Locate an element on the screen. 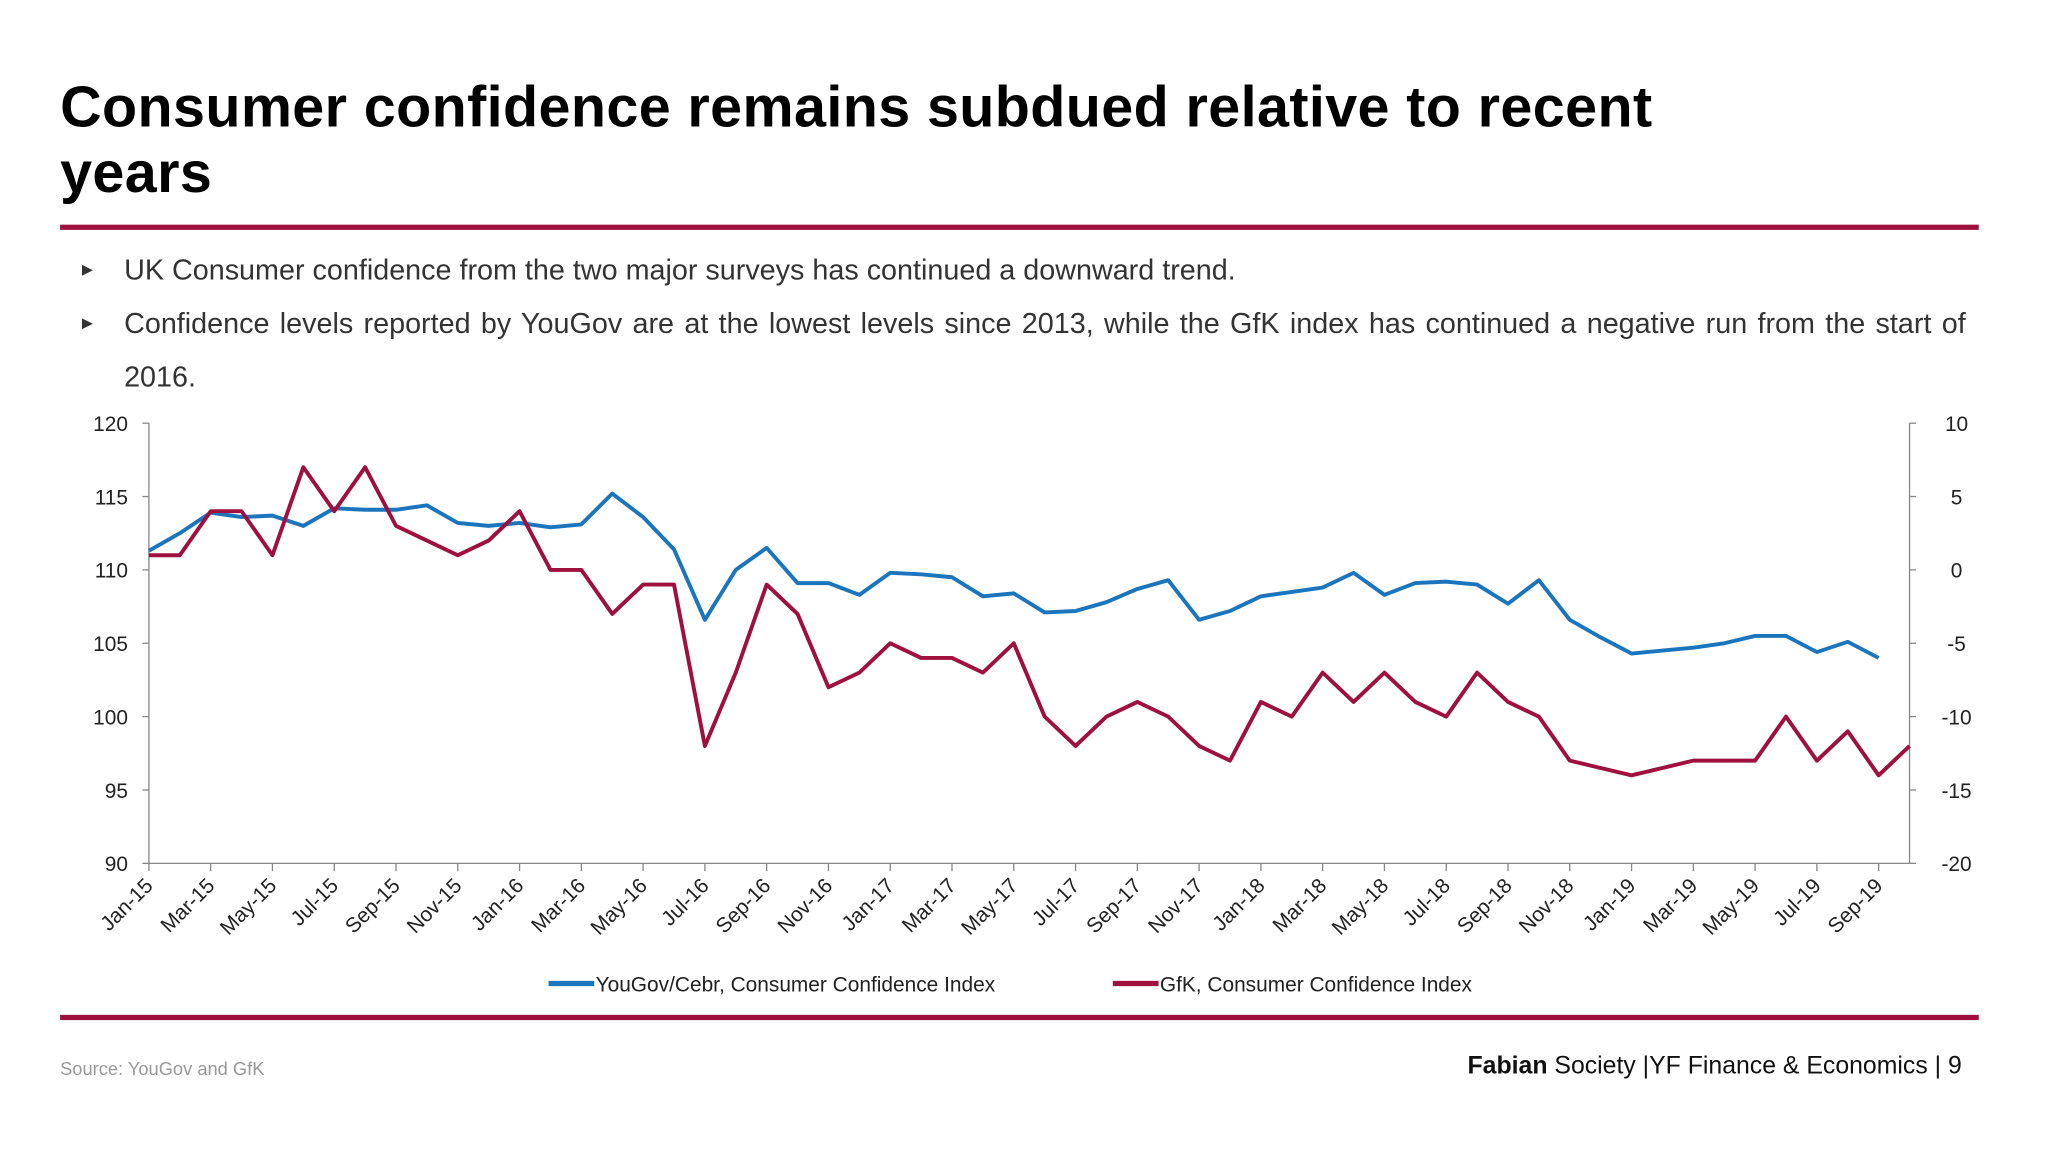 The width and height of the screenshot is (2048, 1152). x-tick-label: Sep-19 is located at coordinates (1856, 906).